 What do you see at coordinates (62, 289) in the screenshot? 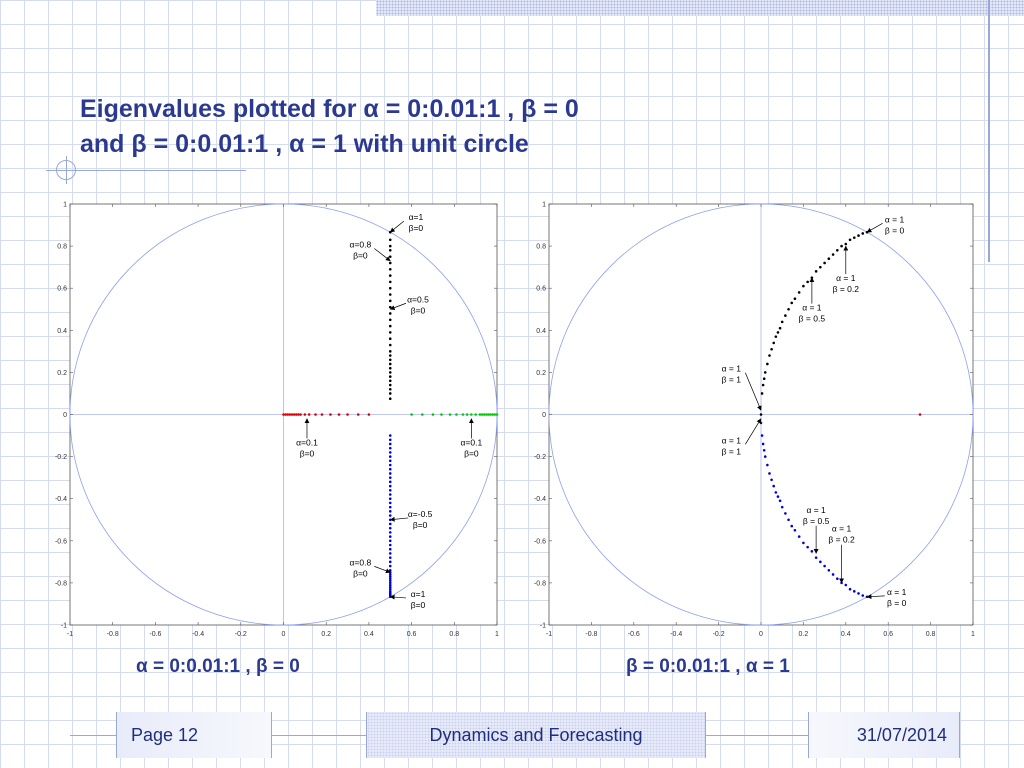
I see `y-tick-label: 0.6` at bounding box center [62, 289].